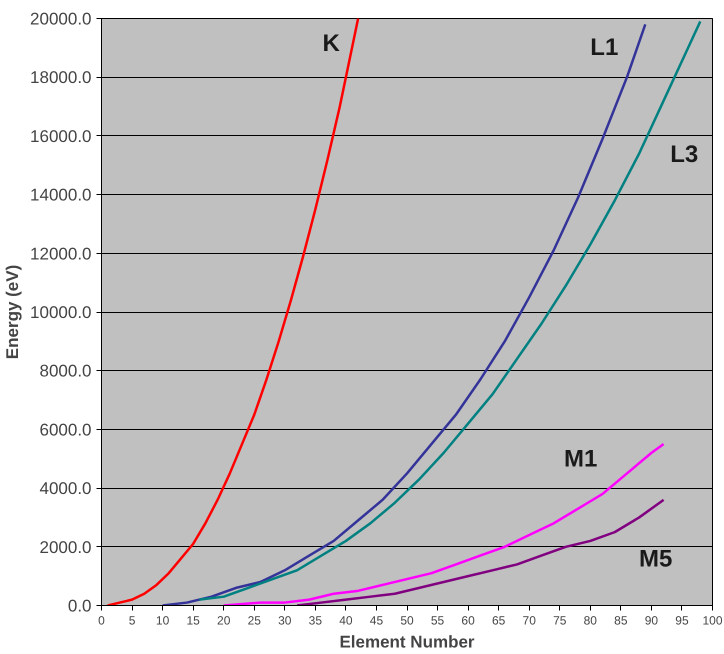 The height and width of the screenshot is (654, 724). Describe the element at coordinates (581, 459) in the screenshot. I see `series-label: M1` at that location.